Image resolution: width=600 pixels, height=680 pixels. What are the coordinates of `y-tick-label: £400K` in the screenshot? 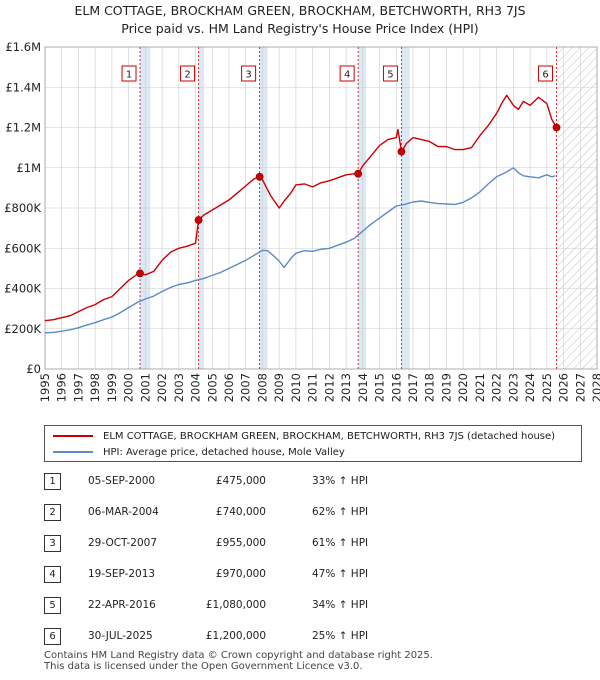 It's located at (22, 289).